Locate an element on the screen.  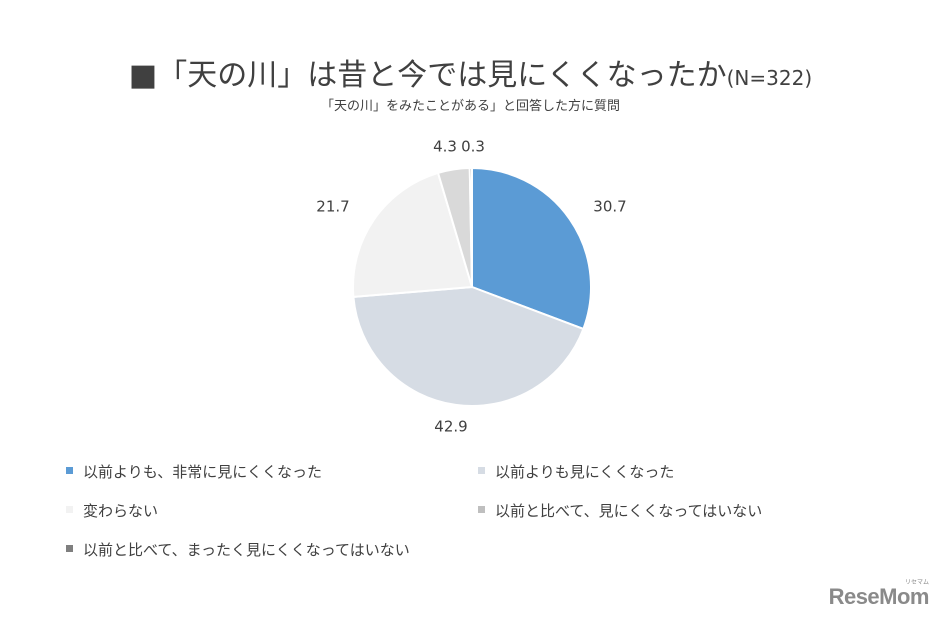
data-label-harder: 42.9 is located at coordinates (450, 427).